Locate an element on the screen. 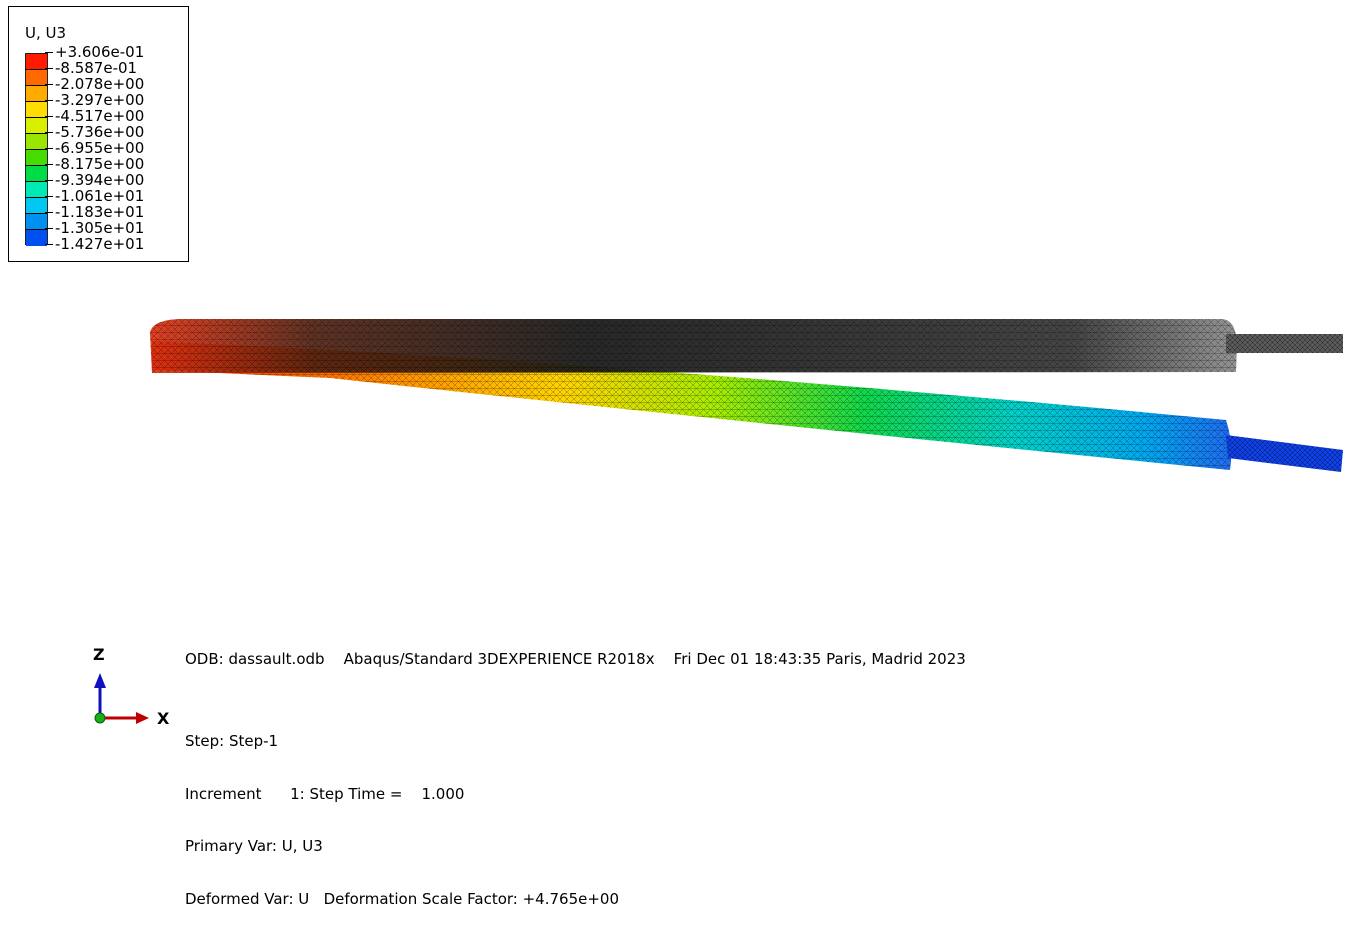 The image size is (1366, 943). legend-value: -5.736e+00 is located at coordinates (100, 132).